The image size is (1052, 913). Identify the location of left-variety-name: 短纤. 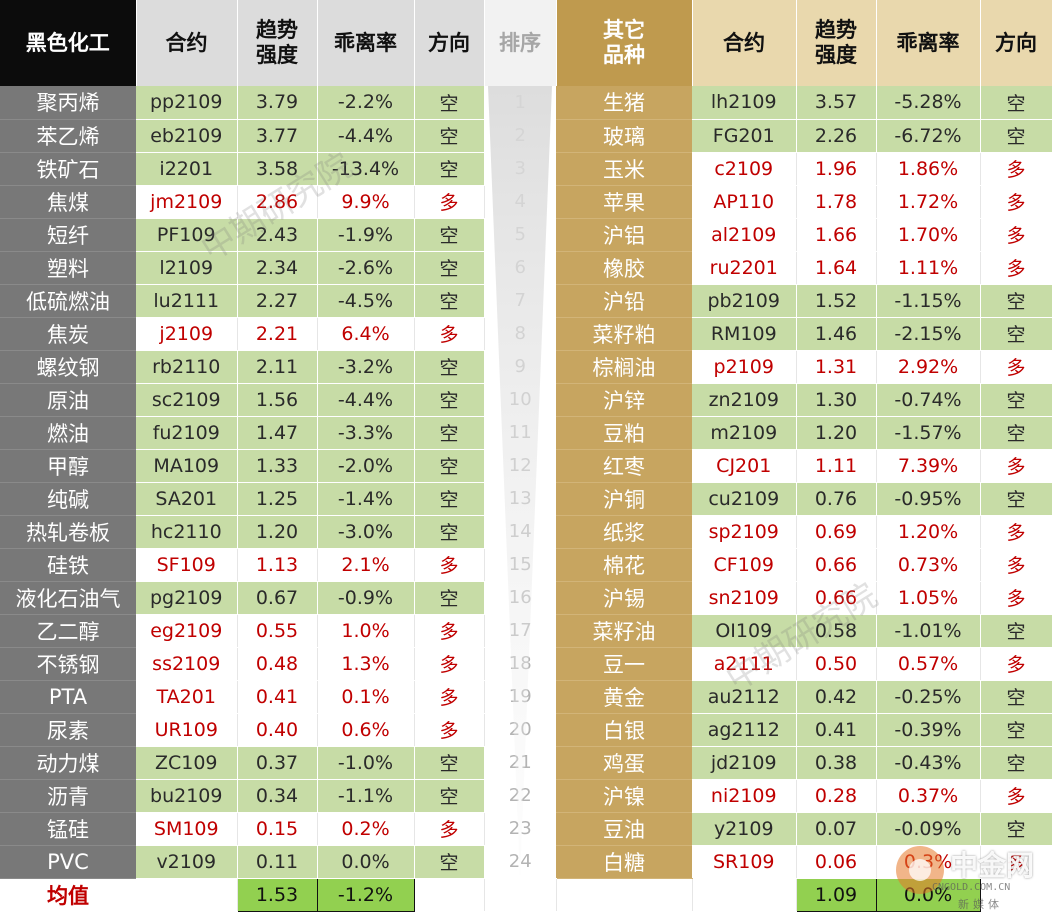
(68, 235).